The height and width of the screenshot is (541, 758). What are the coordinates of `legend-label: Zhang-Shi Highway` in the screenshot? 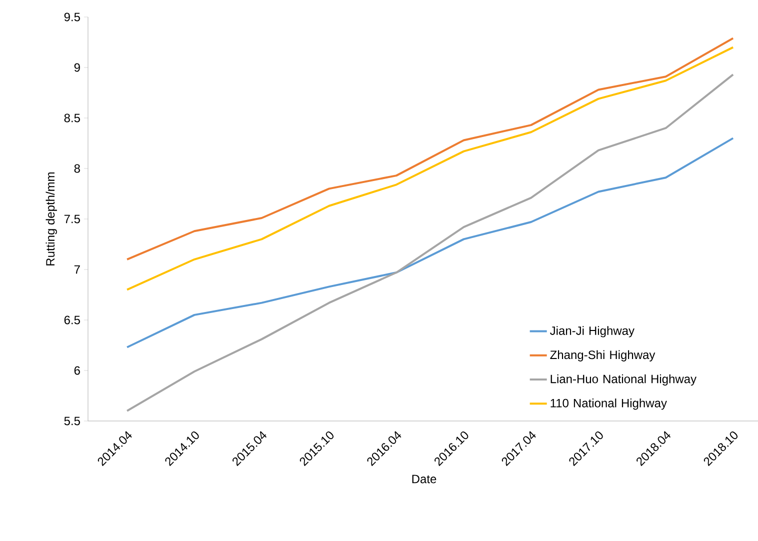 It's located at (603, 356).